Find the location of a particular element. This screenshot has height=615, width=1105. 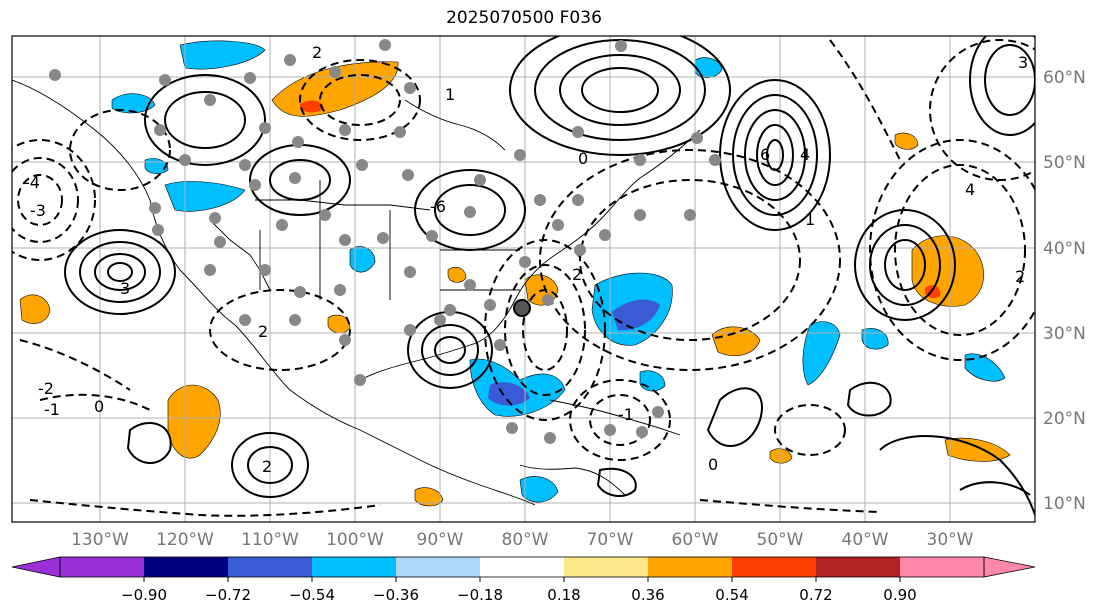

colorbar-tick-label: −0.72 is located at coordinates (228, 595).